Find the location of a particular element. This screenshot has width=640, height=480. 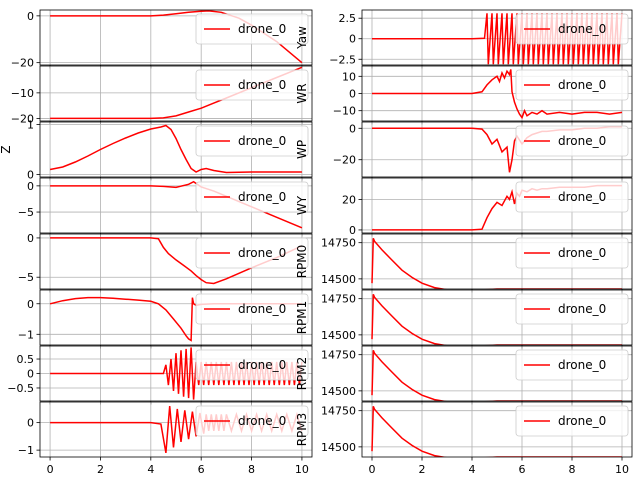

subplot-1: −10 −20 drone_0 is located at coordinates (162, 95).